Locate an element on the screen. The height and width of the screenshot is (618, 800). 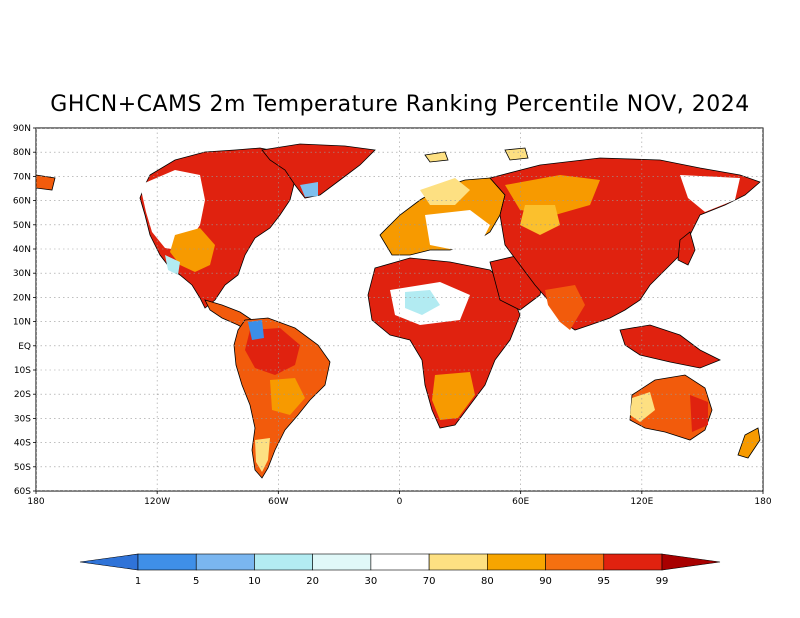
central-europe-neutral is located at coordinates (457, 230).